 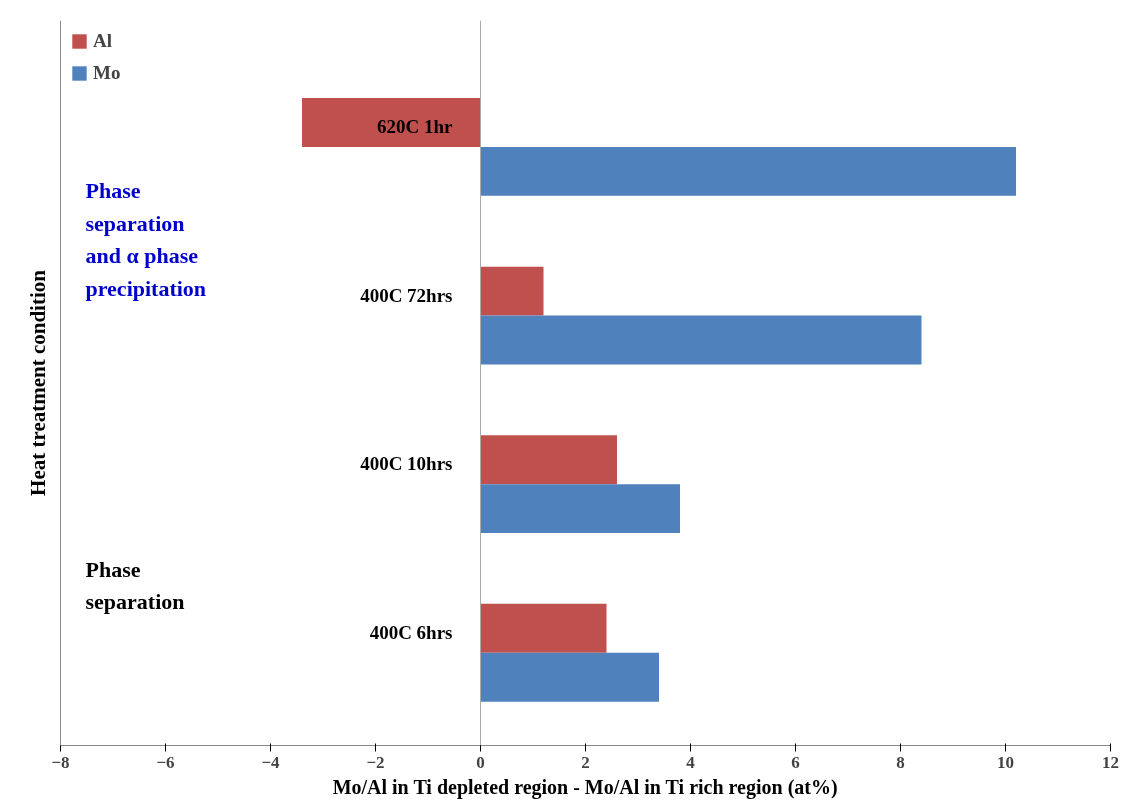 I want to click on x-tick-label: 6, so click(x=795, y=762).